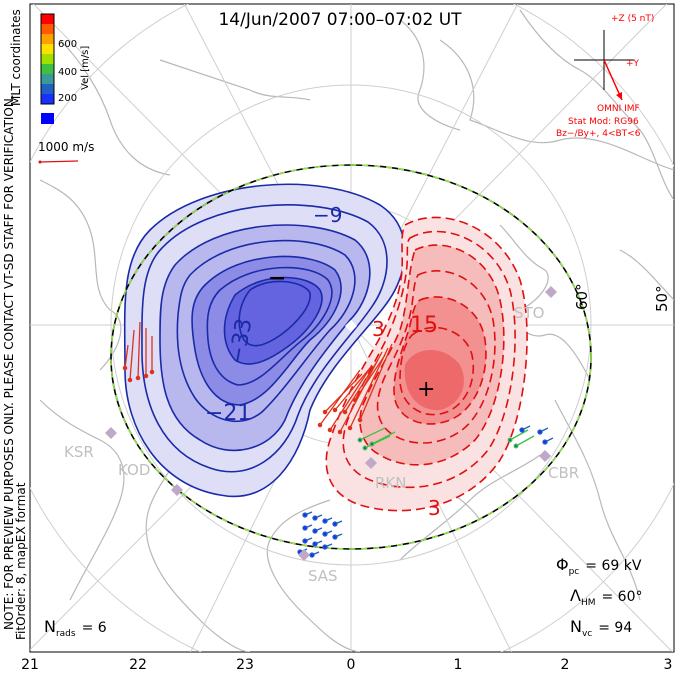 The image size is (680, 674). I want to click on stat-n-rads: Nrads = 6, so click(75, 628).